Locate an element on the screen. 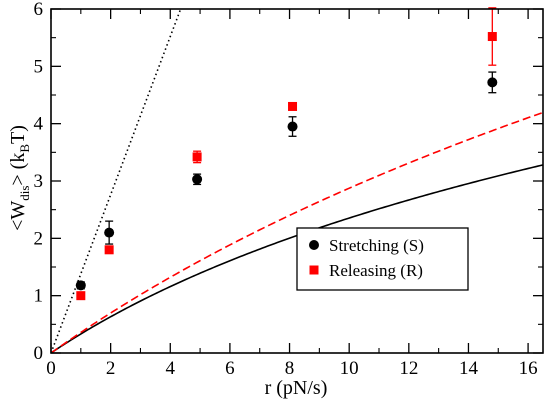 The width and height of the screenshot is (545, 404). y-tick-label: 5 is located at coordinates (39, 66).